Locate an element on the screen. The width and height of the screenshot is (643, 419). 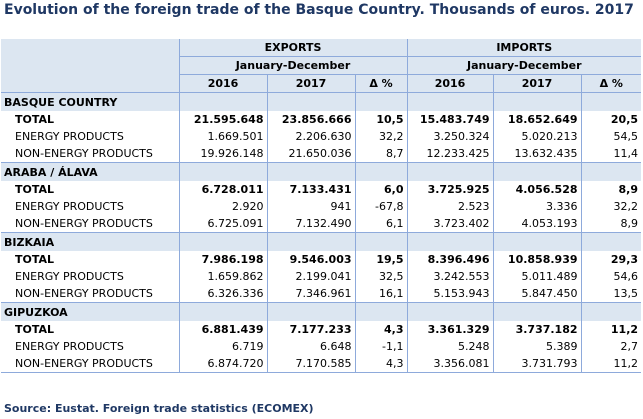
value-cell-i16: 3.356.081 is located at coordinates (450, 364).